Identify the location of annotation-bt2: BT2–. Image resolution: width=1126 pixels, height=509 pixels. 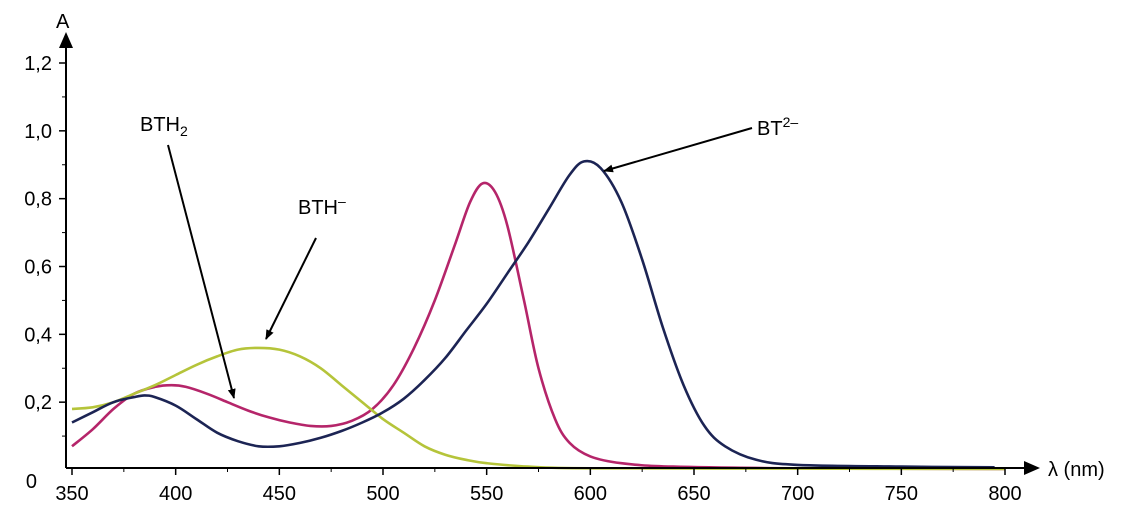
(777, 127).